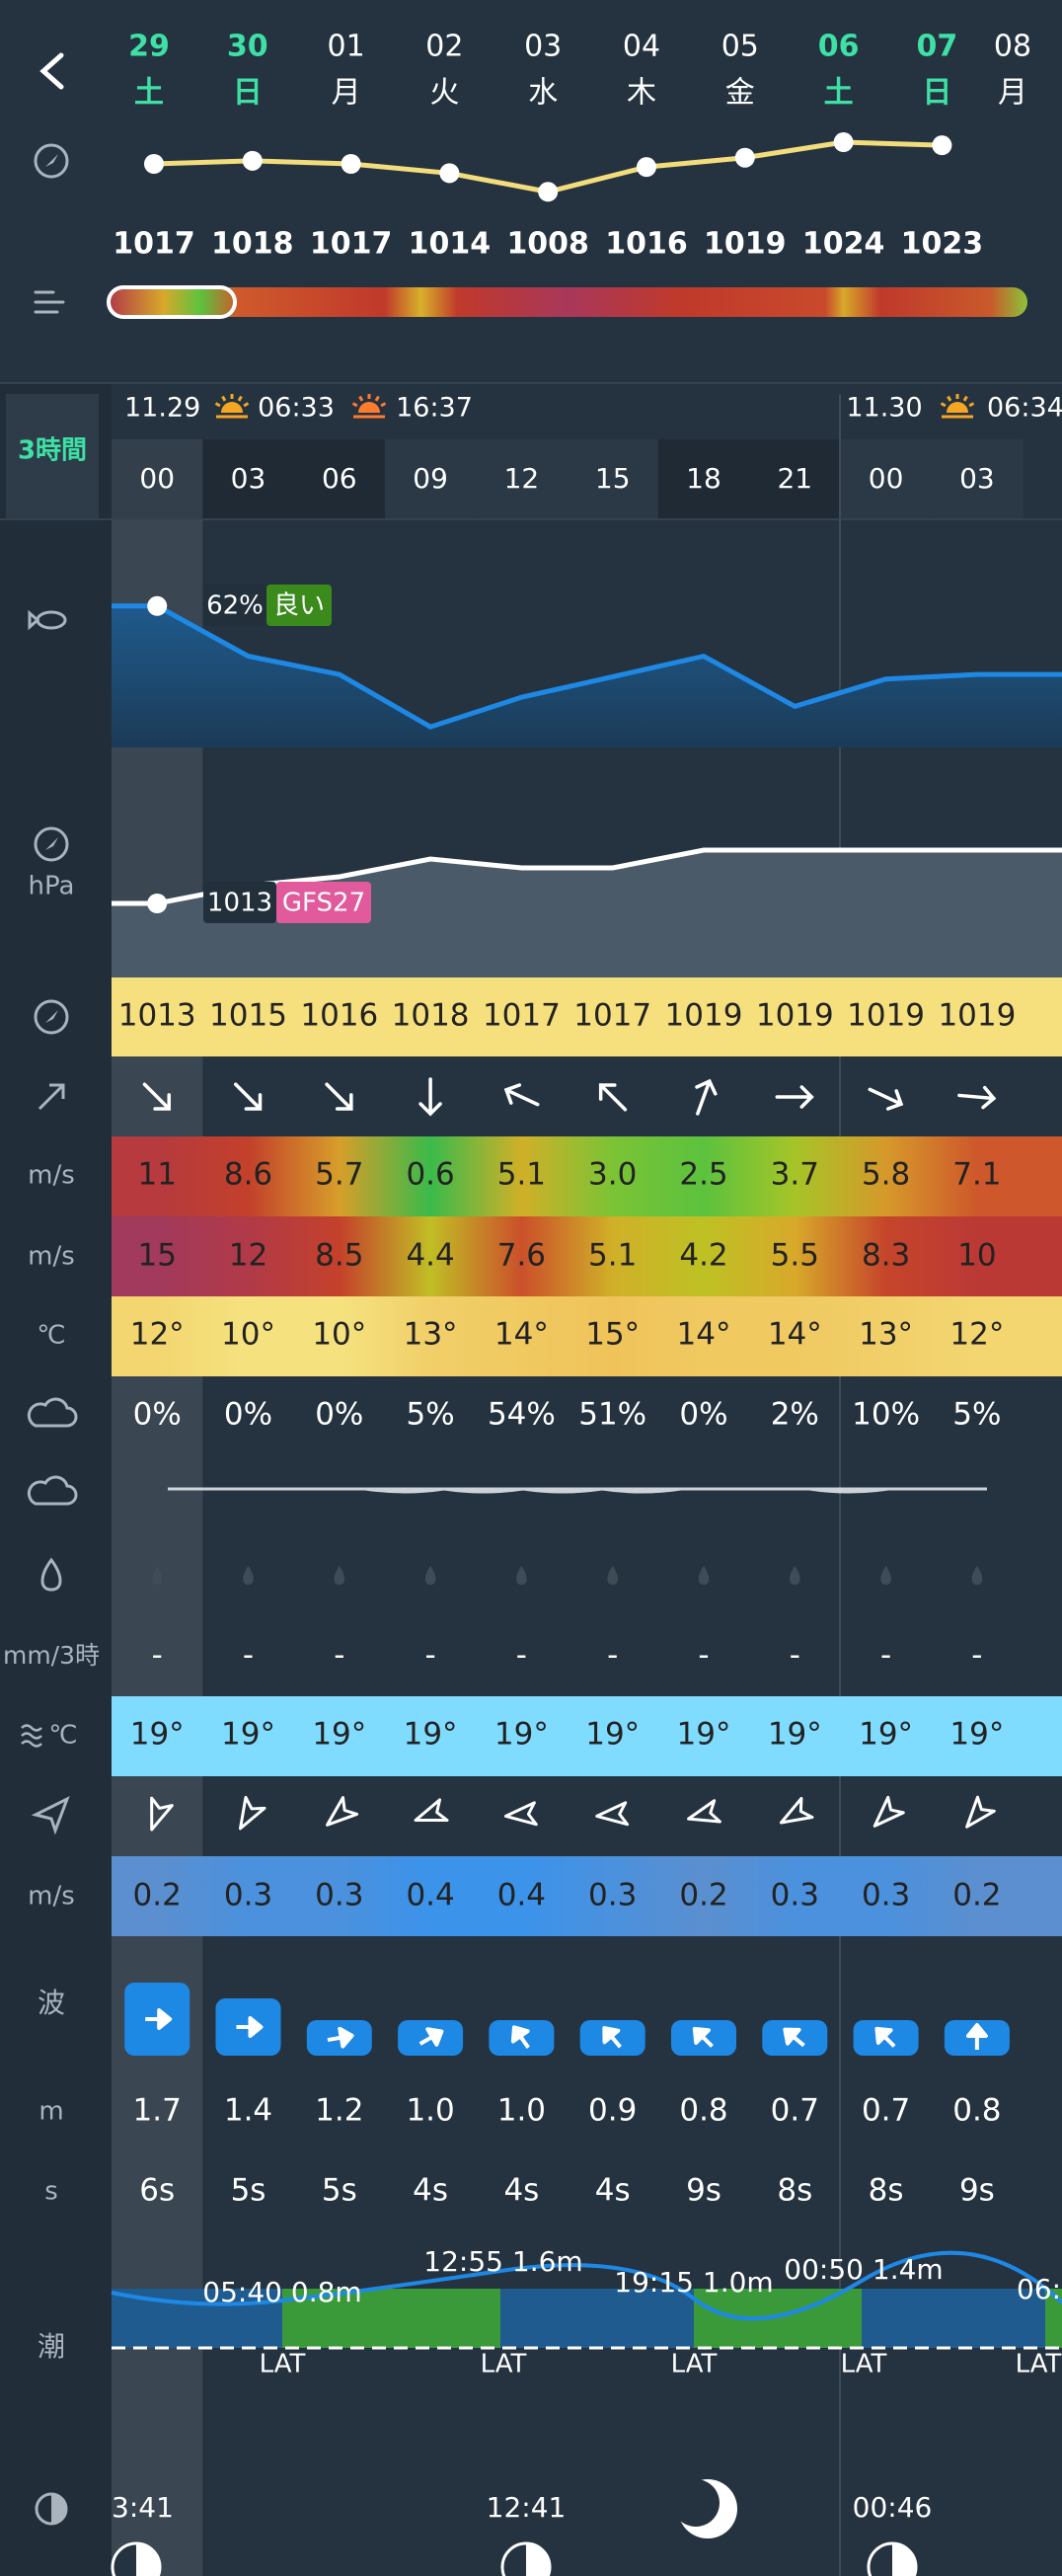 The image size is (1062, 2576). I want to click on cloud-icon, so click(52, 1412).